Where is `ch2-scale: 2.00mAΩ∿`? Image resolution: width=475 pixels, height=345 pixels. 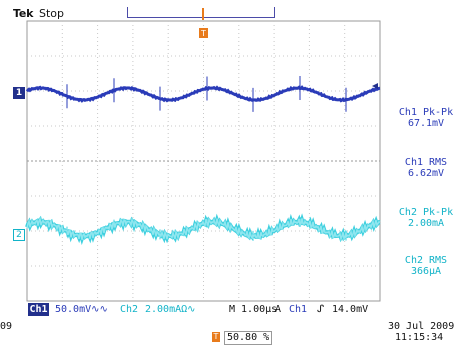
ch2-scale: 2.00mAΩ∿ is located at coordinates (170, 309).